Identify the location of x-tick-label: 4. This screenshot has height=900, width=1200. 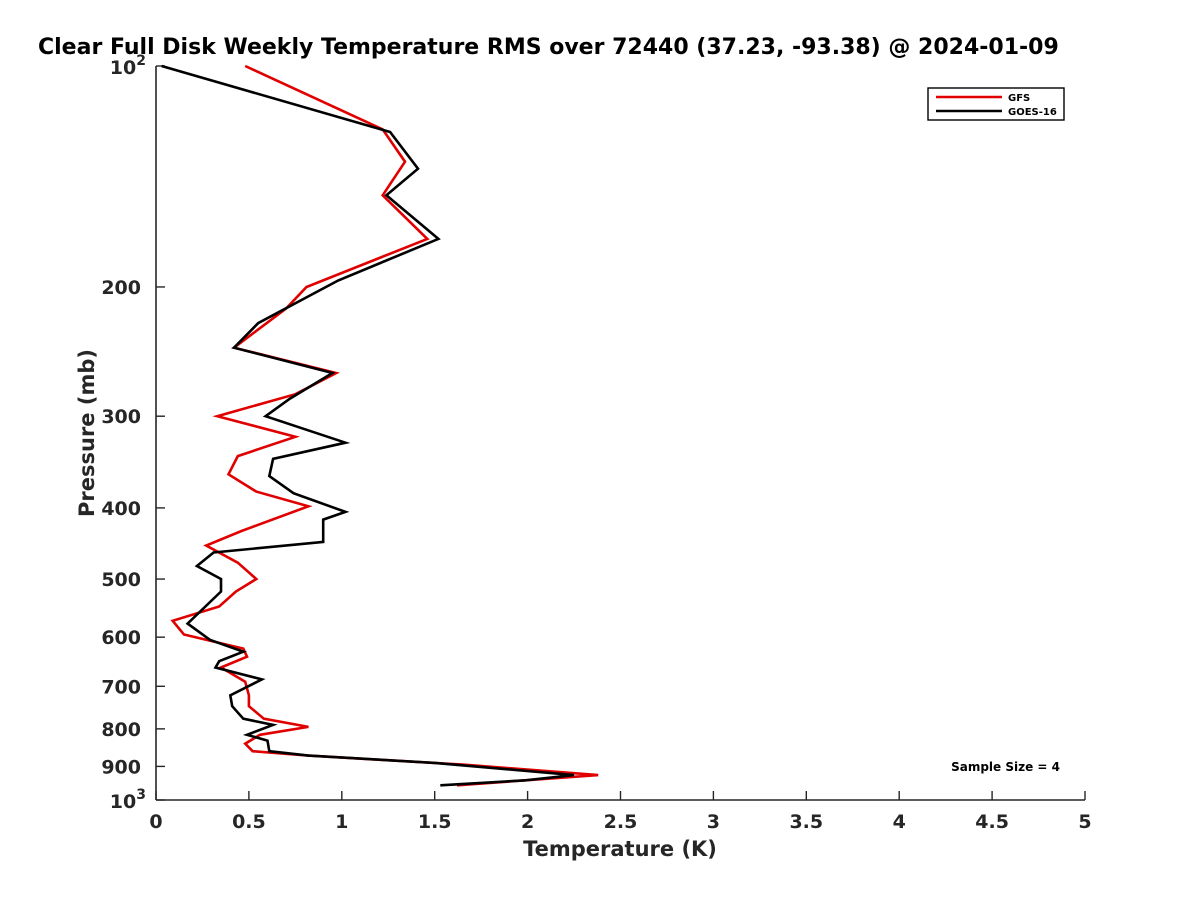
(899, 822).